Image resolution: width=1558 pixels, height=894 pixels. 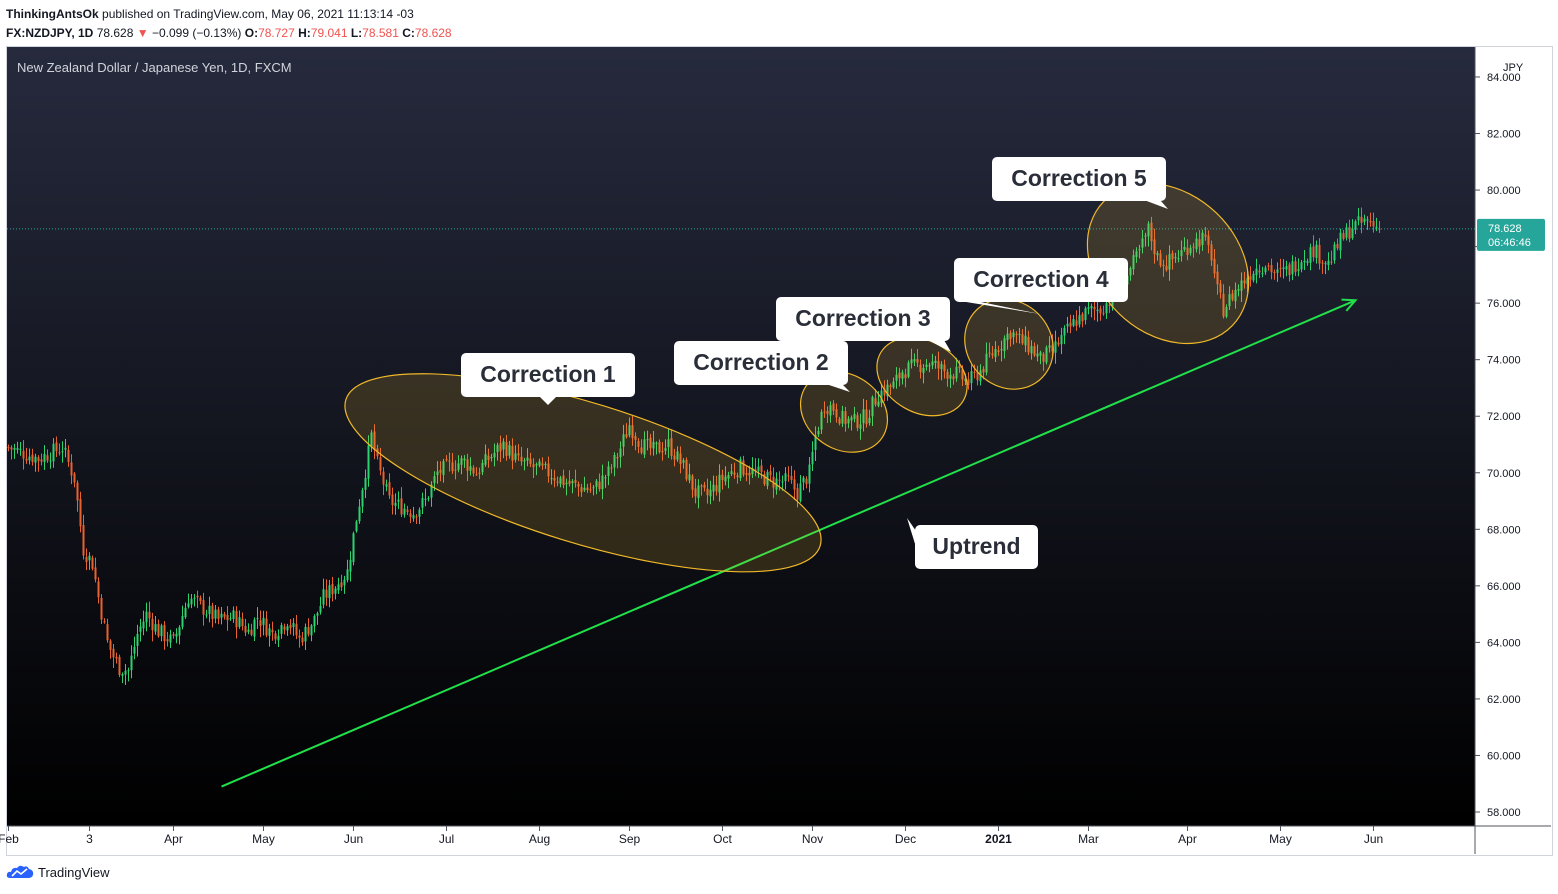 I want to click on tradingview-cloud-icon, so click(x=20, y=871).